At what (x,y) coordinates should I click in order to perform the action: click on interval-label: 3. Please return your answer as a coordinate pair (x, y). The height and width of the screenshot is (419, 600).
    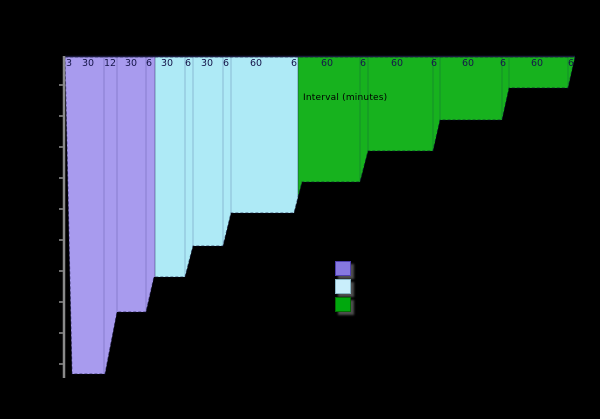
    Looking at the image, I should click on (69, 63).